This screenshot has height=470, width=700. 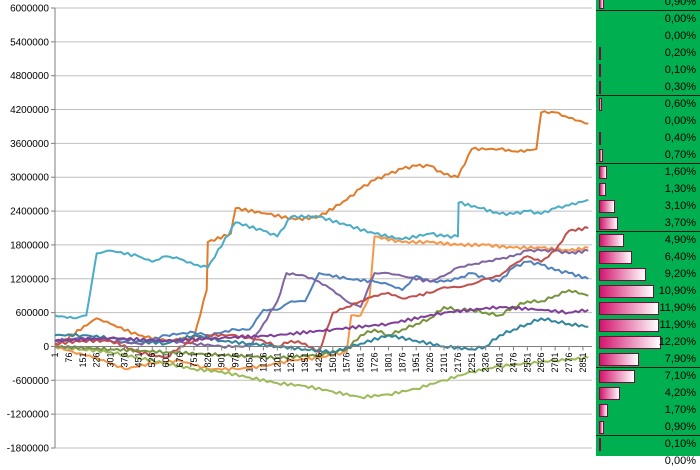 I want to click on distribution-value: 7,10%, so click(x=680, y=376).